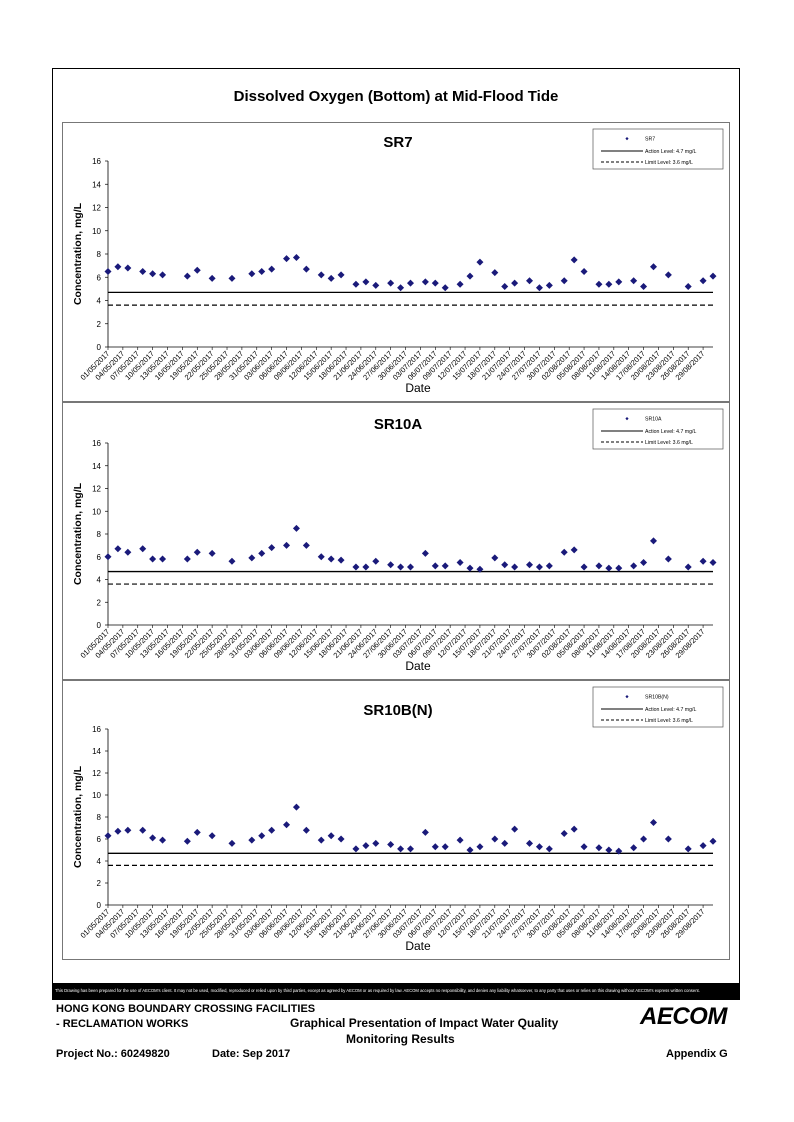 The image size is (794, 1122). Describe the element at coordinates (697, 1054) in the screenshot. I see `appendix-label: Appendix G` at that location.